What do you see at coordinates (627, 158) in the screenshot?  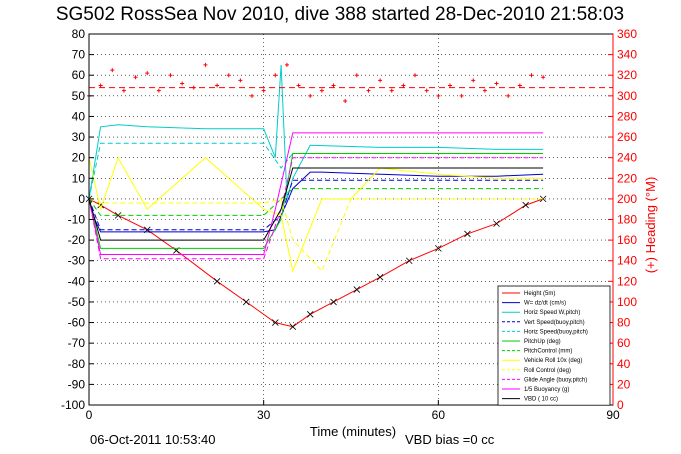 I see `y2-tick-label: 240` at bounding box center [627, 158].